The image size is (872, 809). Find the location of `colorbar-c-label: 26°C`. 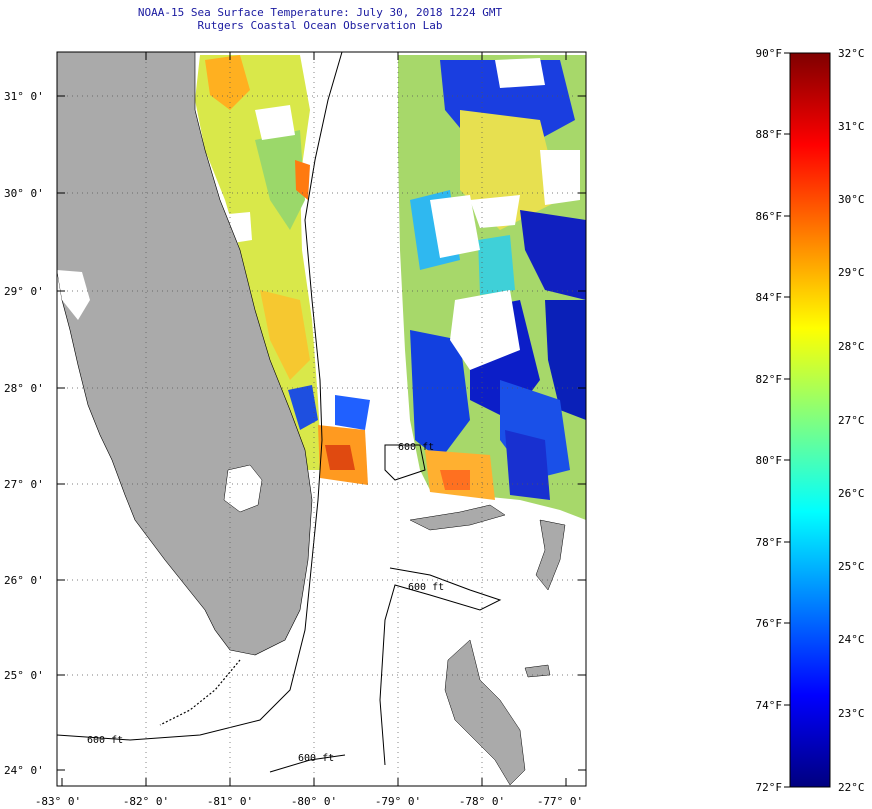

colorbar-c-label: 26°C is located at coordinates (851, 493).